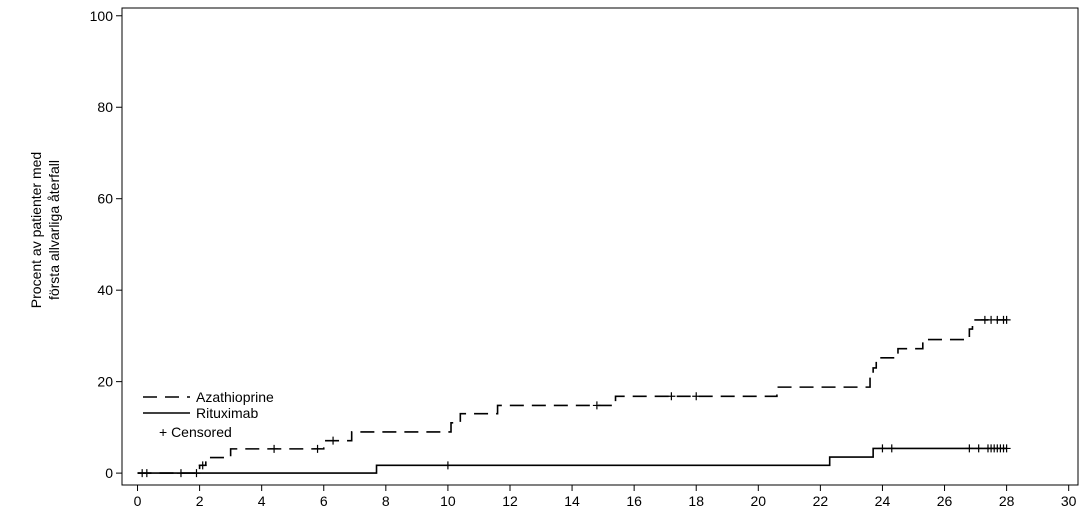 This screenshot has width=1092, height=527. What do you see at coordinates (105, 199) in the screenshot?
I see `y-tick-label: 60` at bounding box center [105, 199].